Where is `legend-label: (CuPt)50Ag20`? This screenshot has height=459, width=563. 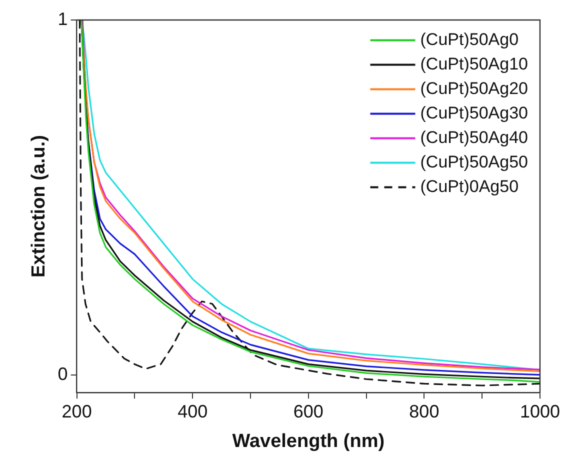 legend-label: (CuPt)50Ag20 is located at coordinates (474, 88).